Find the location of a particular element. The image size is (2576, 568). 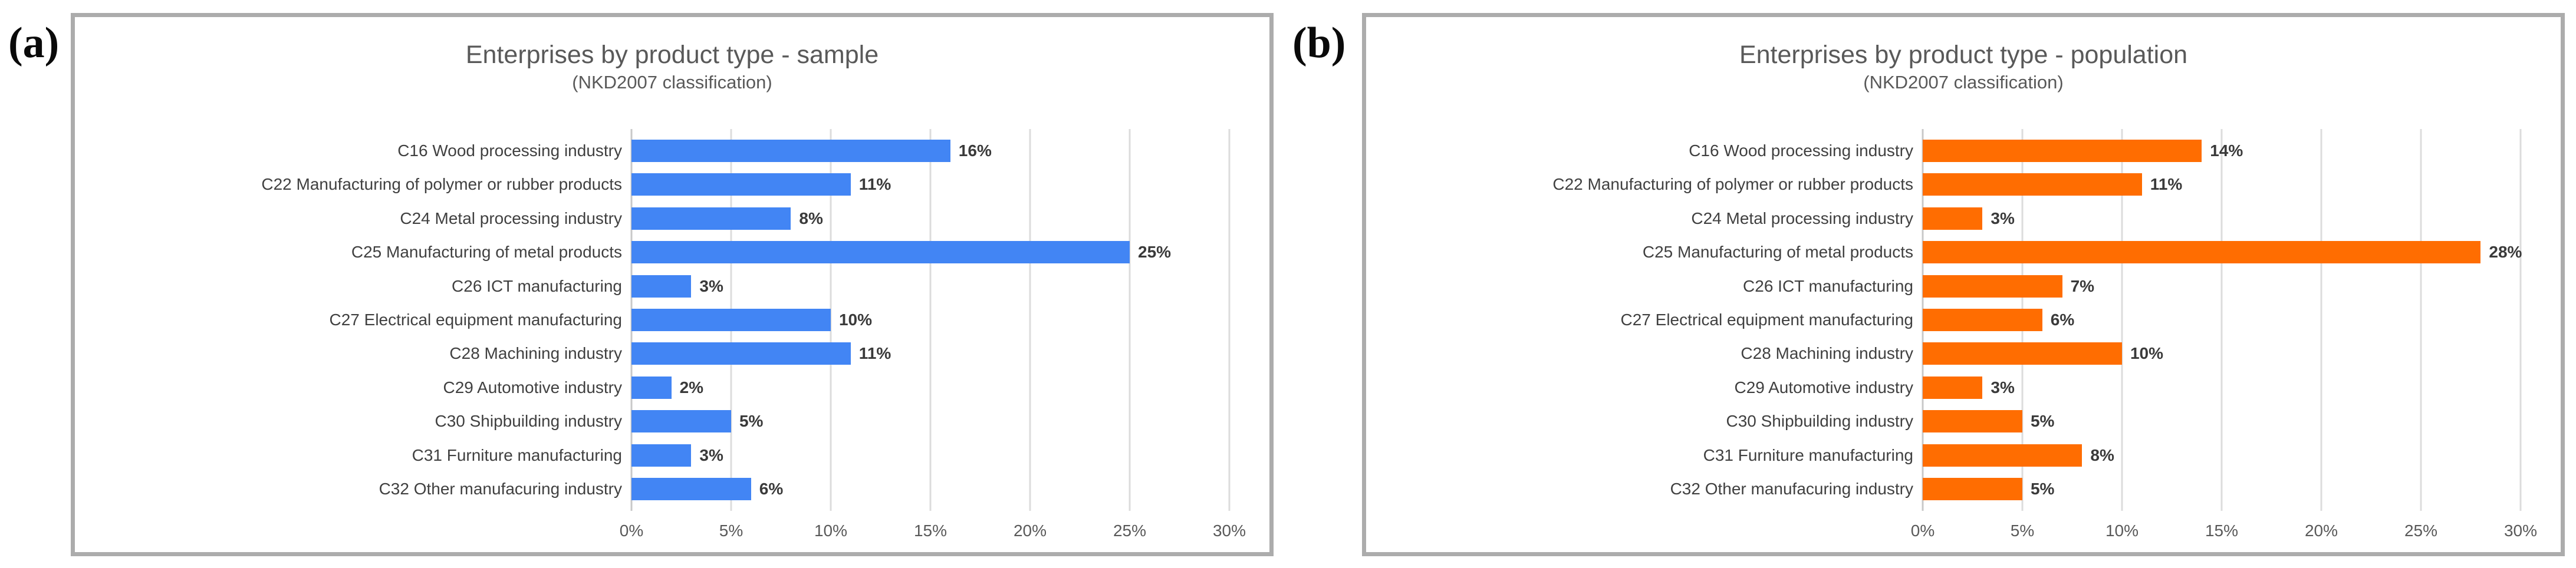

category-label: C26 ICT manufacturing is located at coordinates (537, 285).